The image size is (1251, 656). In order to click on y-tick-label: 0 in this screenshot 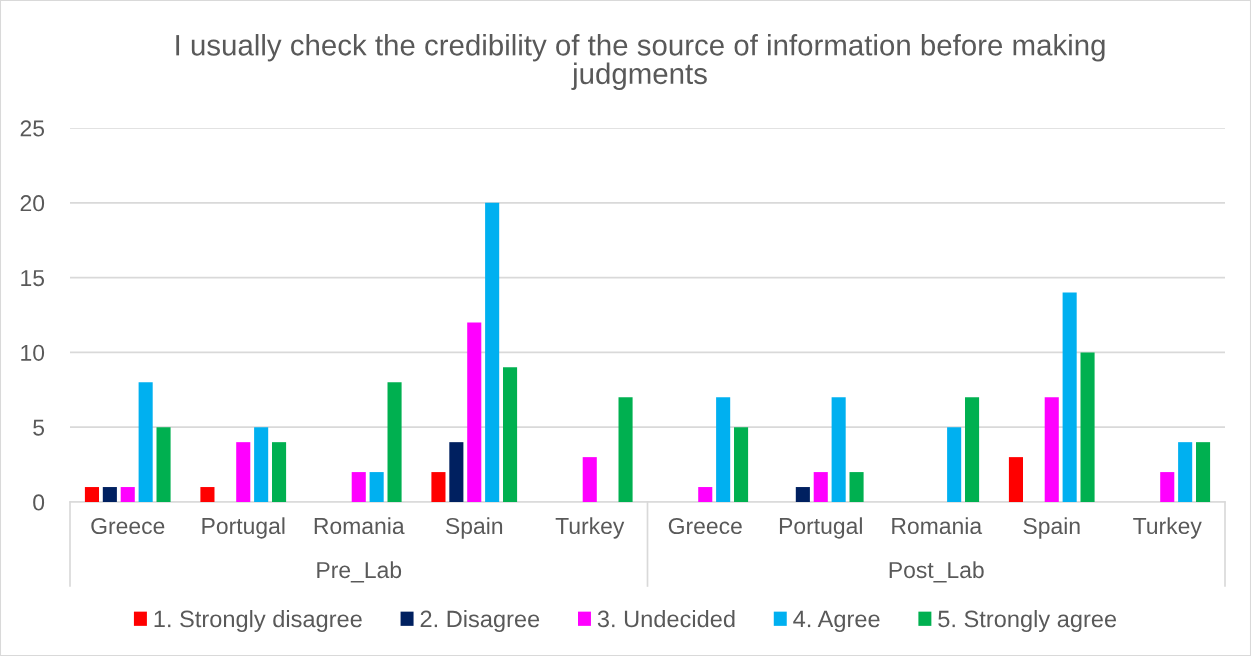, I will do `click(39, 502)`.